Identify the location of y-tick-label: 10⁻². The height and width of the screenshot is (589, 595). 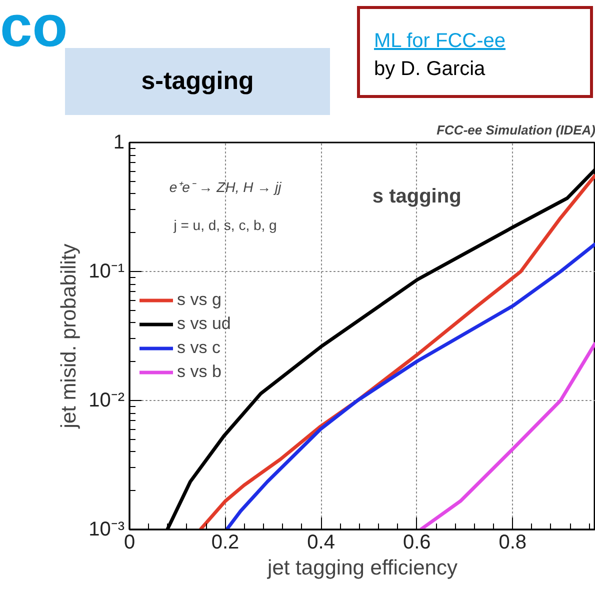
(106, 401).